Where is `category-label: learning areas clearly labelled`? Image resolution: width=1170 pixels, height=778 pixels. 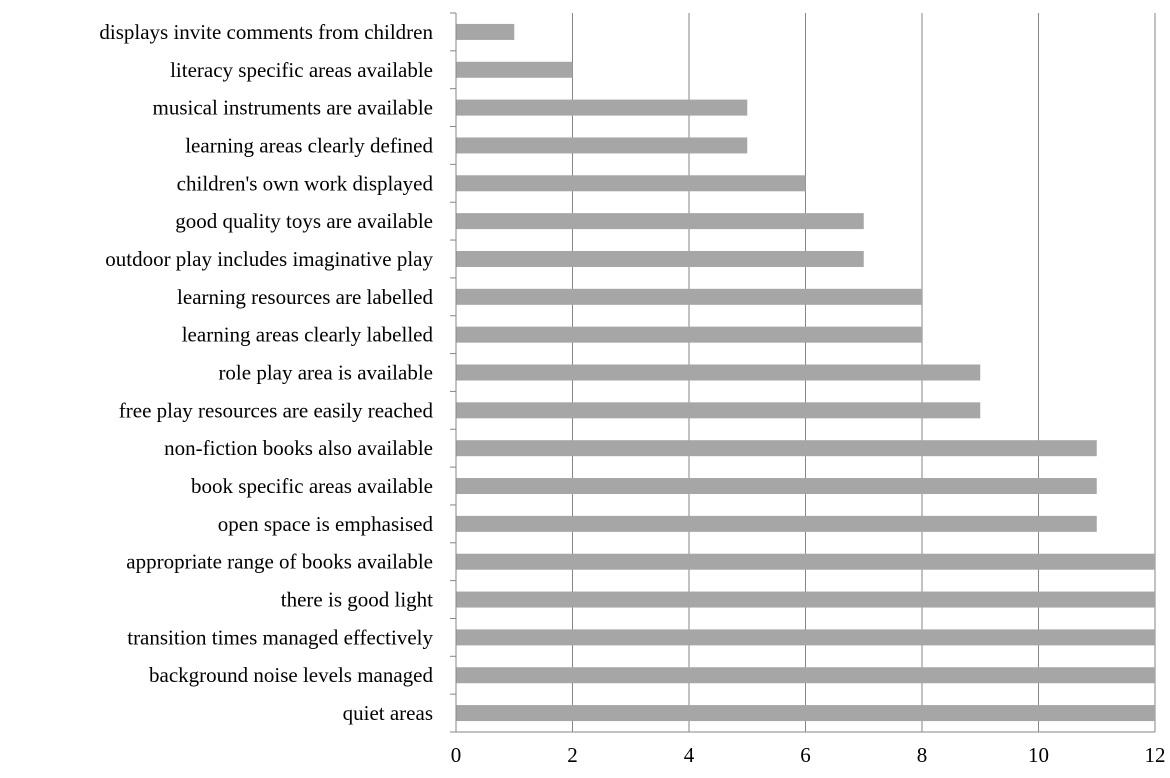
category-label: learning areas clearly labelled is located at coordinates (308, 335).